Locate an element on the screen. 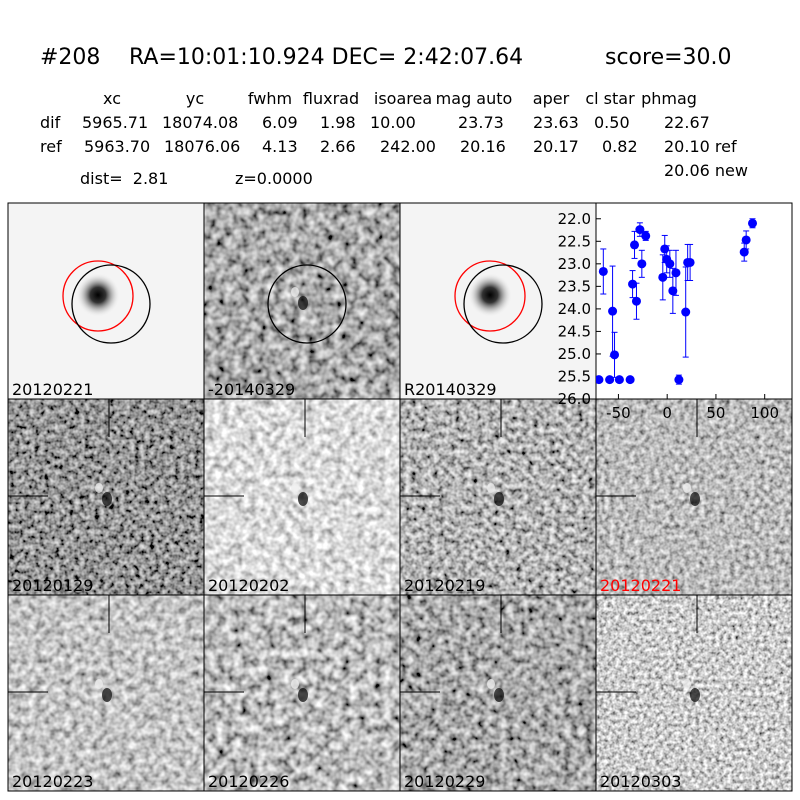 This screenshot has width=800, height=800. table-cell: 0.82 is located at coordinates (620, 146).